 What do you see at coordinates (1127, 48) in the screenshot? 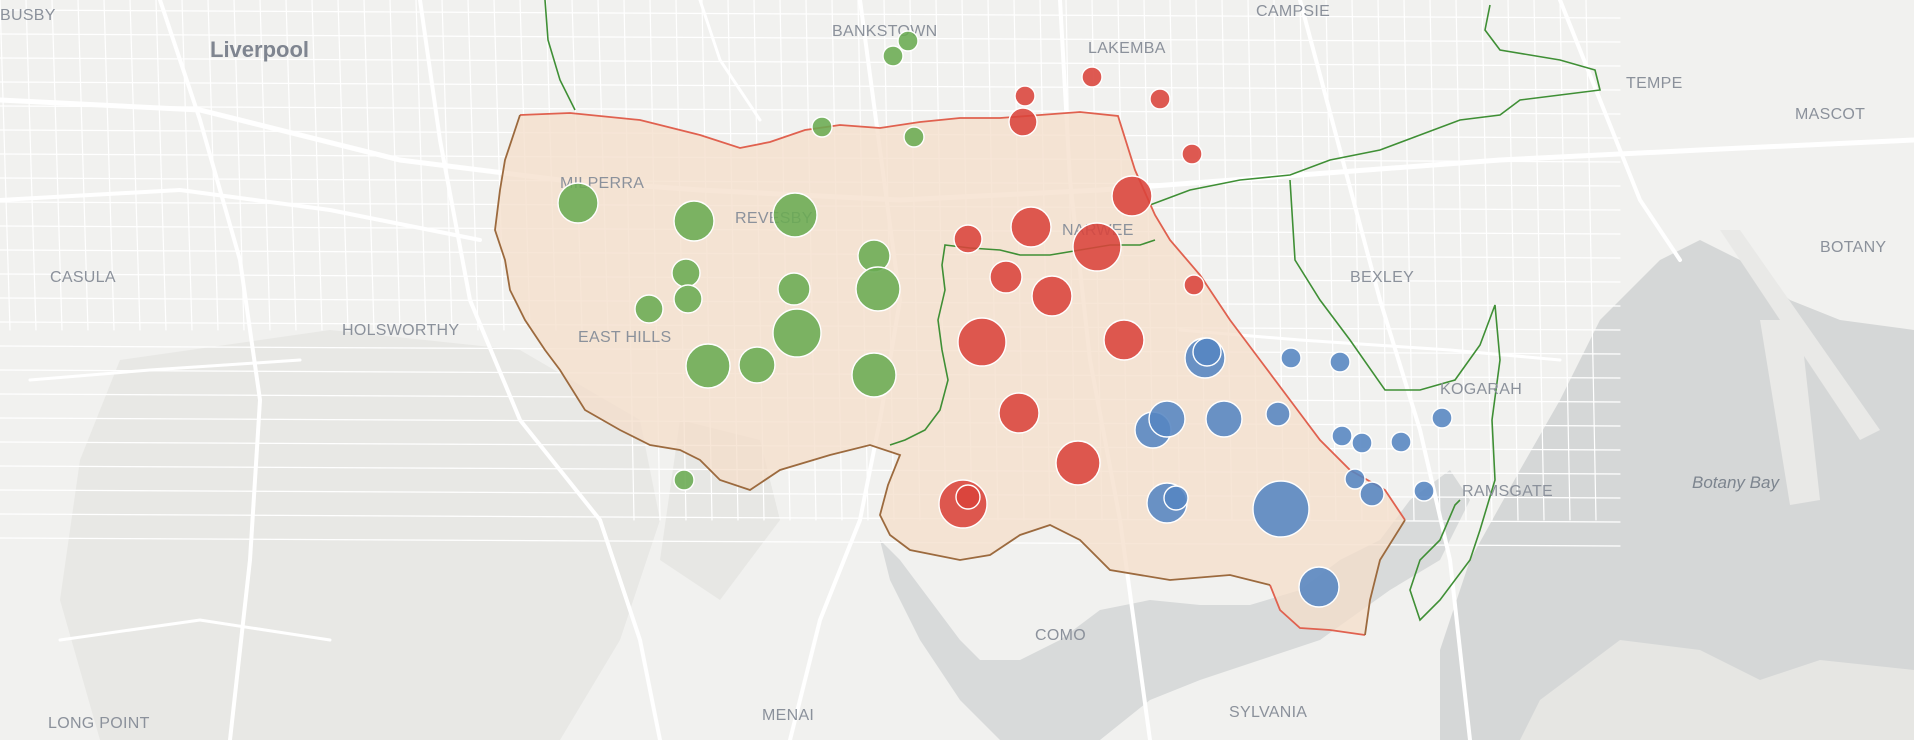
I see `label-lakemba: LAKEMBA` at bounding box center [1127, 48].